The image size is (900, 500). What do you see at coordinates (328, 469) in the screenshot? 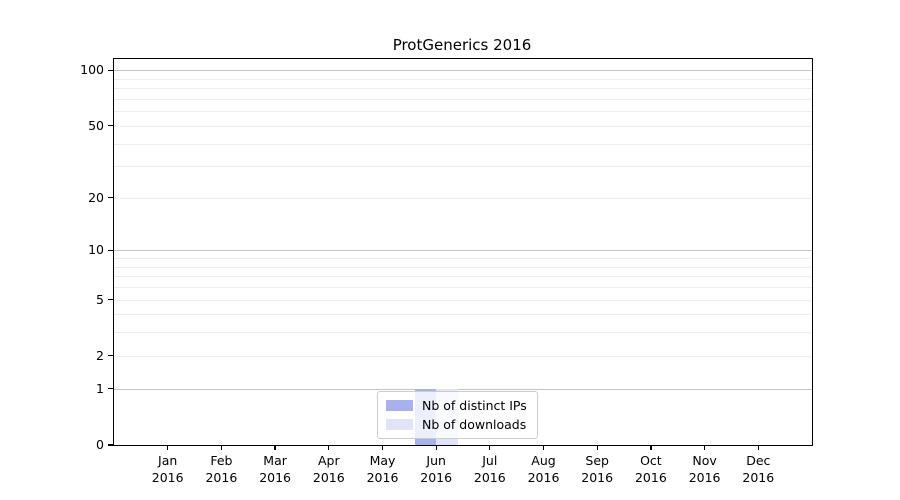
I see `x-tick-label-3: Apr 2016` at bounding box center [328, 469].